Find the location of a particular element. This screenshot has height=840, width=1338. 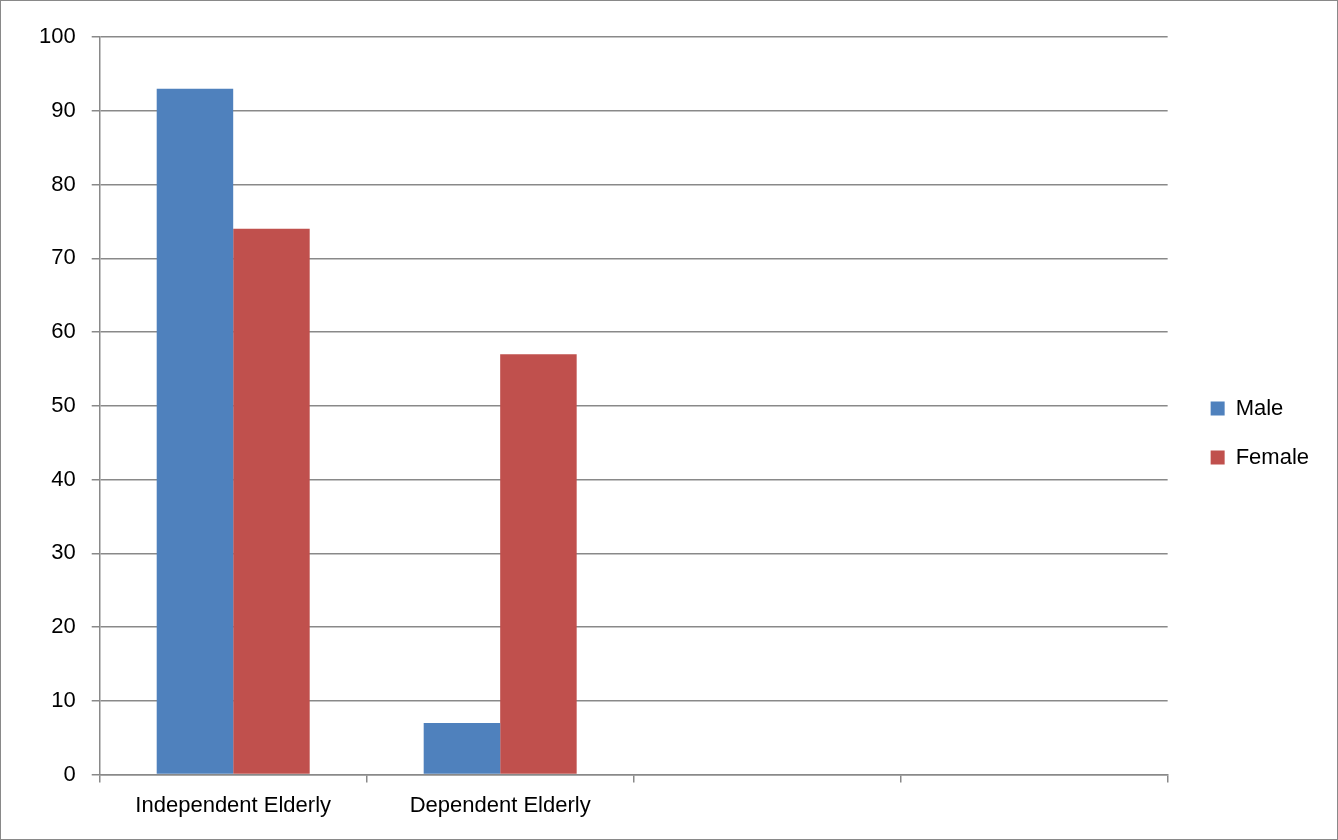

x-tick-label: Dependent Elderly is located at coordinates (500, 804).